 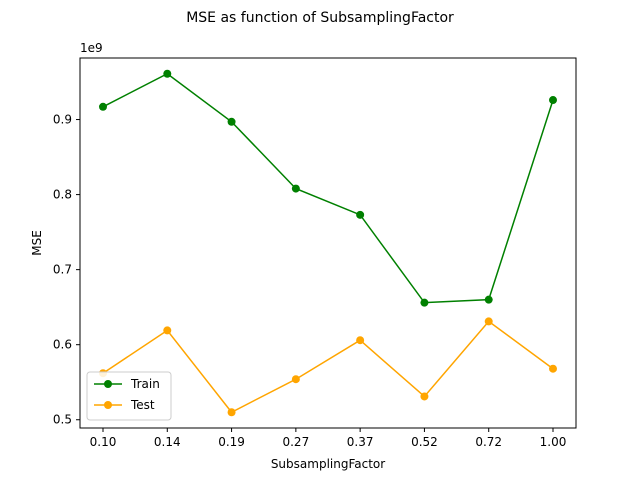 What do you see at coordinates (91, 48) in the screenshot?
I see `y-axis-offset-label: 1e9` at bounding box center [91, 48].